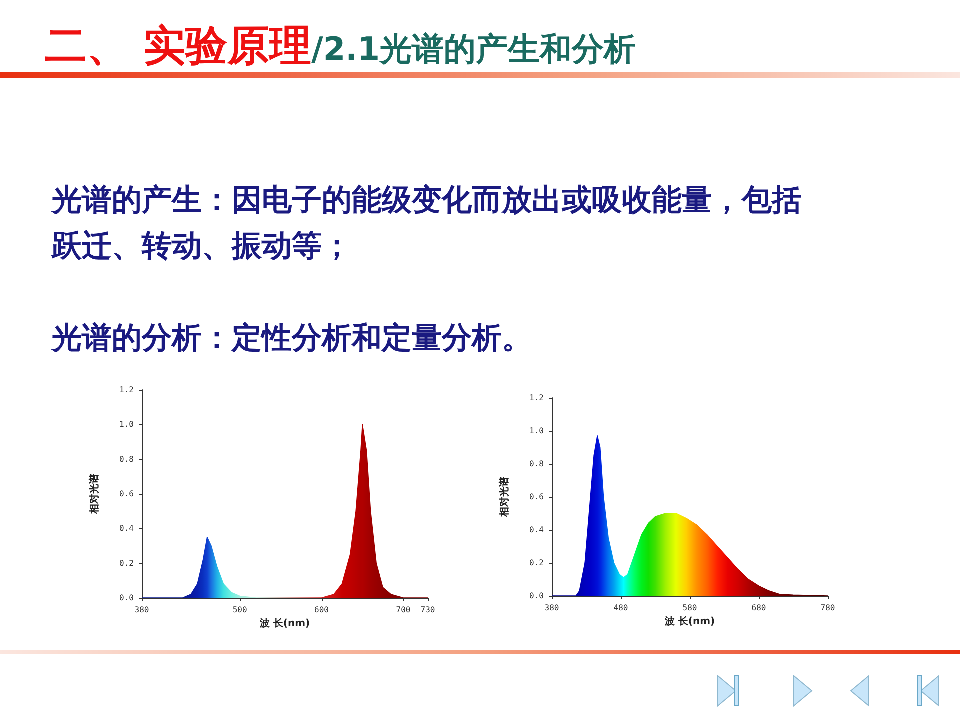 Image resolution: width=960 pixels, height=720 pixels. What do you see at coordinates (621, 608) in the screenshot?
I see `x-tick-label: 480` at bounding box center [621, 608].